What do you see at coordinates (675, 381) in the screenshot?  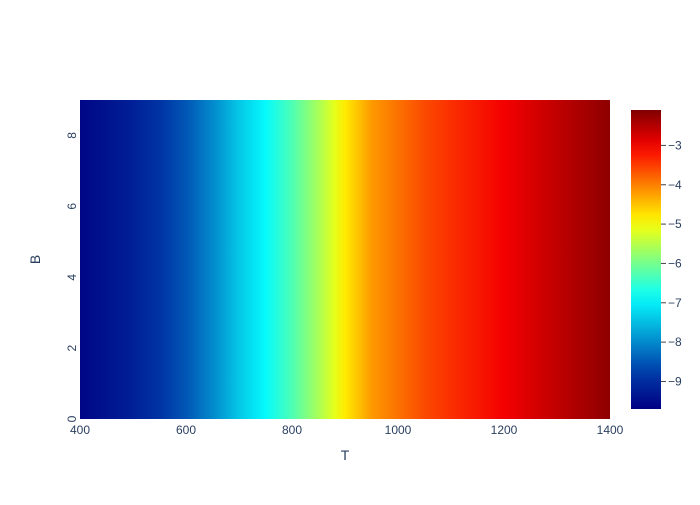 I see `colorbar-tick-label: −9` at bounding box center [675, 381].